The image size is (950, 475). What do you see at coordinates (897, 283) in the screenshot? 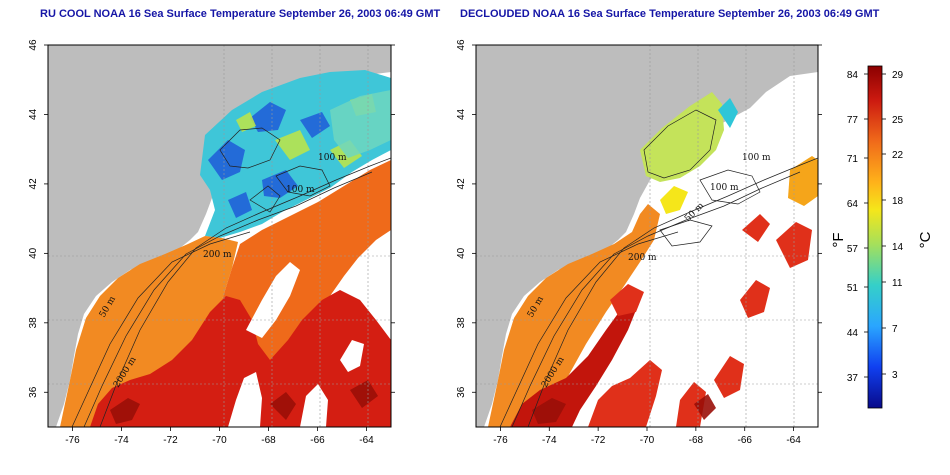
I see `celsius-tick-label: 11` at bounding box center [897, 283].